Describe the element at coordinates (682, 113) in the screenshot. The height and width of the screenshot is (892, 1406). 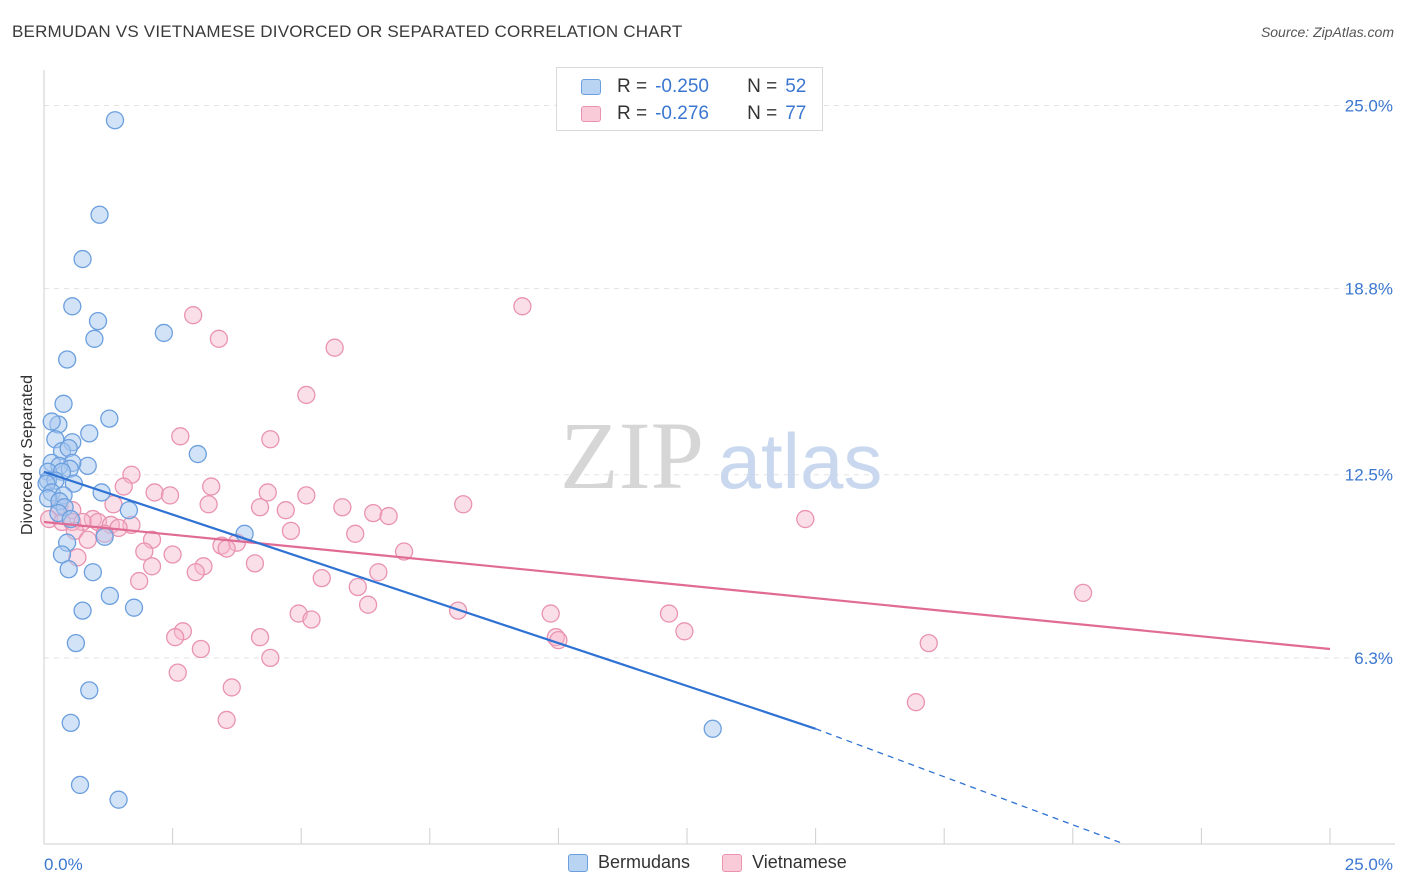
I see `r-value: -0.276` at that location.